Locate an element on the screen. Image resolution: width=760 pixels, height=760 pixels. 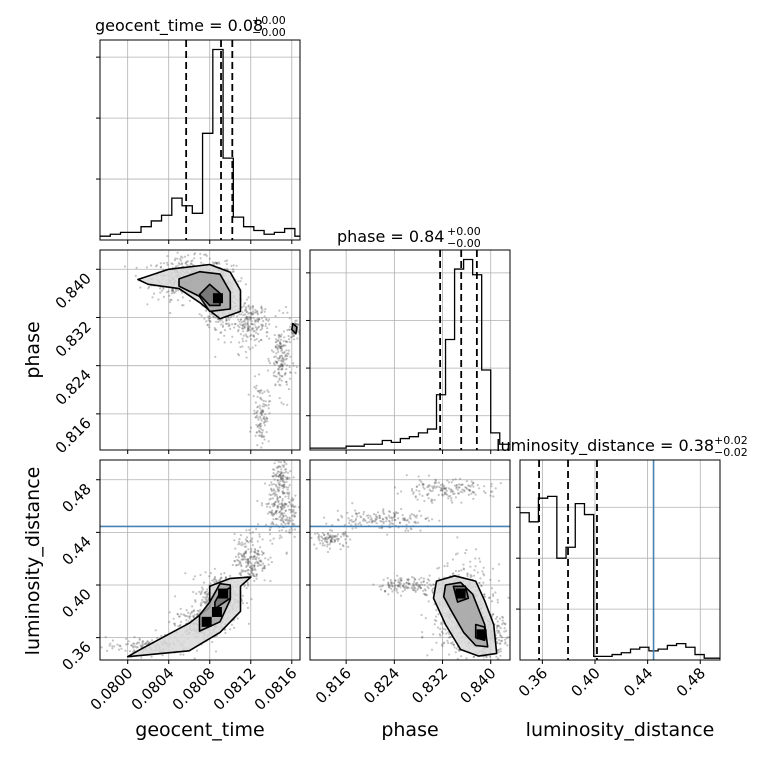
luminosity-distance-y-tick-label: 0.40 is located at coordinates (76, 603).